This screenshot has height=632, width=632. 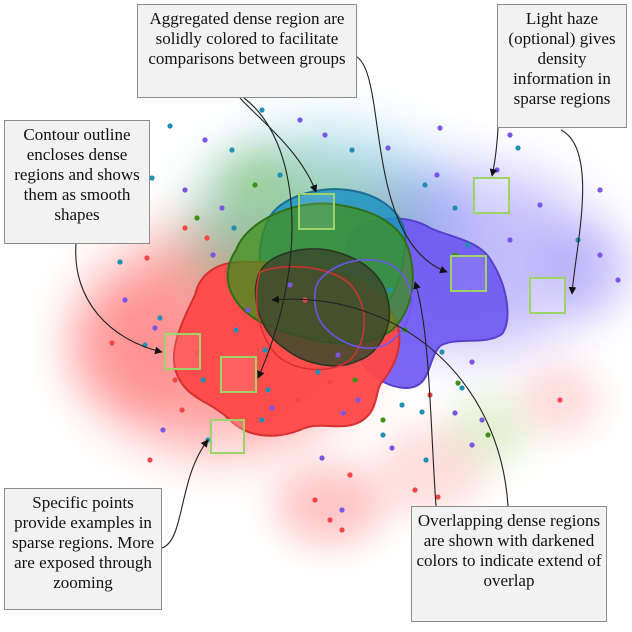 I want to click on connector-aggregated-to-overlap, so click(x=399, y=164).